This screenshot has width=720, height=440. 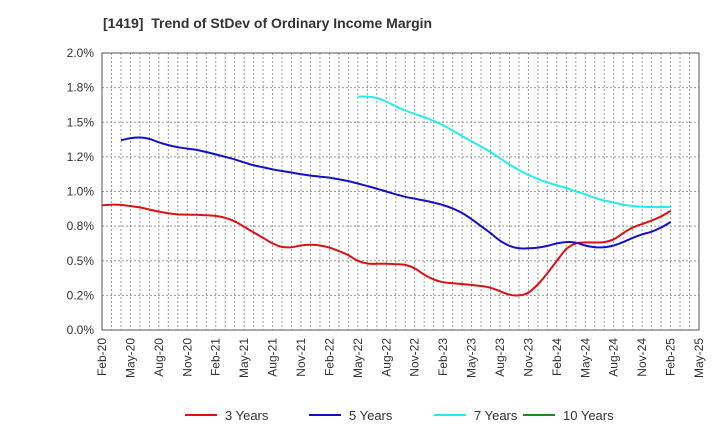 What do you see at coordinates (102, 357) in the screenshot?
I see `x-tick-label: Feb-20` at bounding box center [102, 357].